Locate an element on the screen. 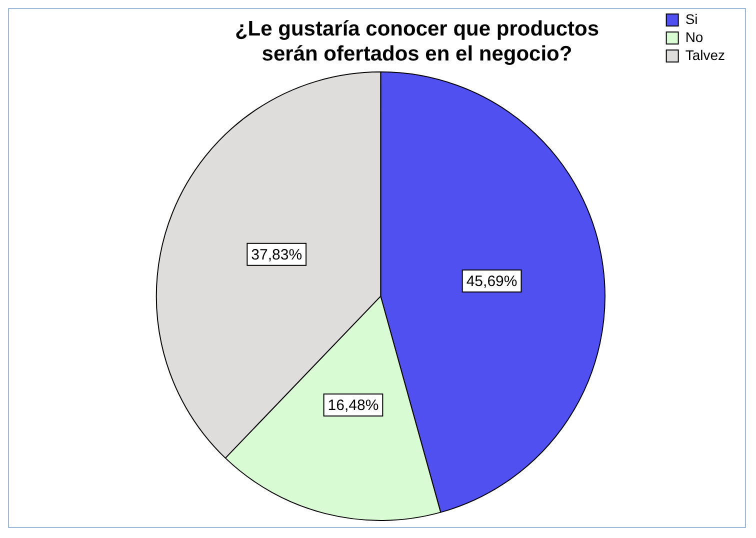 This screenshot has width=756, height=538. legend-label: No is located at coordinates (694, 36).